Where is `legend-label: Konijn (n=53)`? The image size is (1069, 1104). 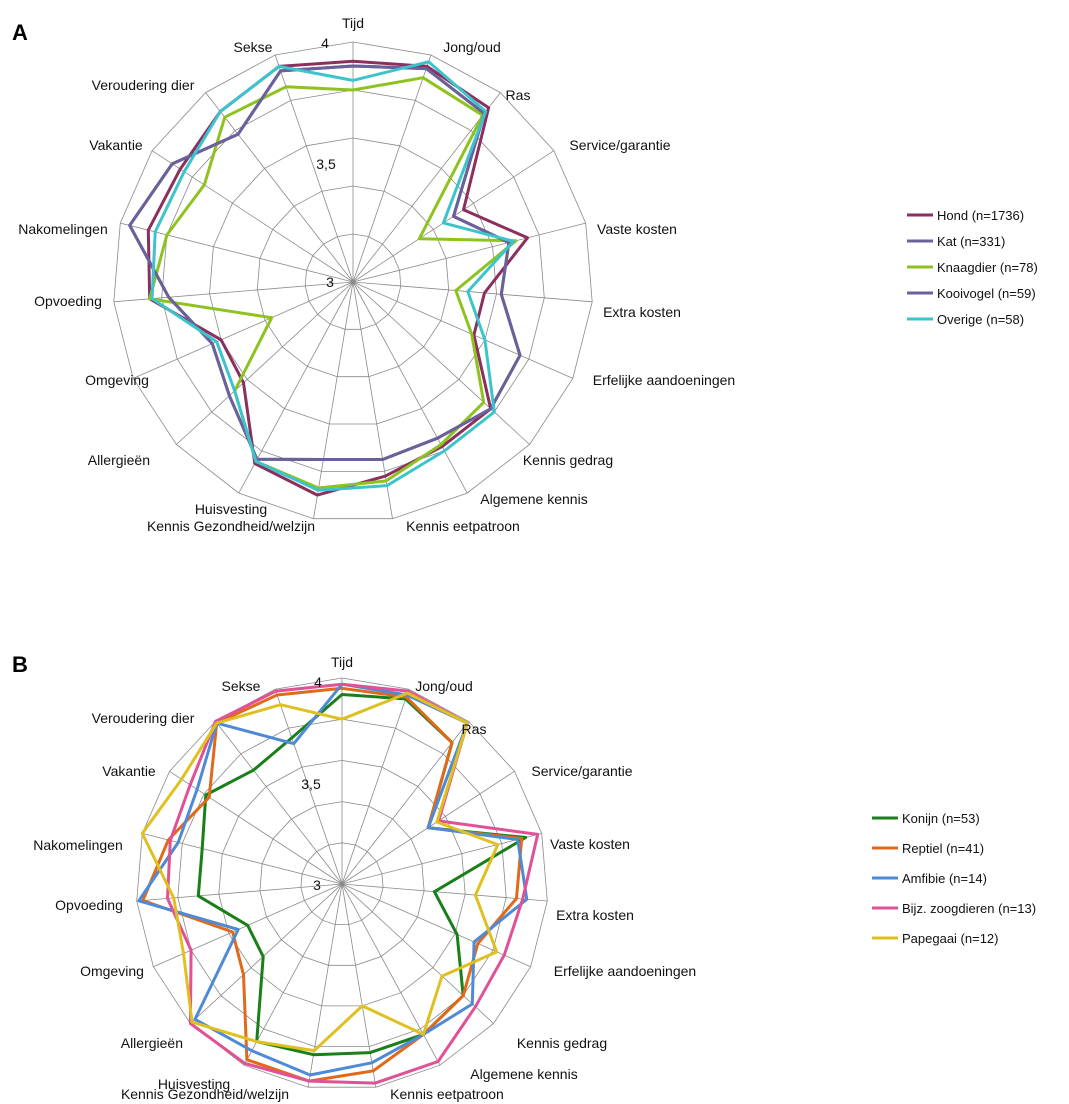 legend-label: Konijn (n=53) is located at coordinates (941, 818).